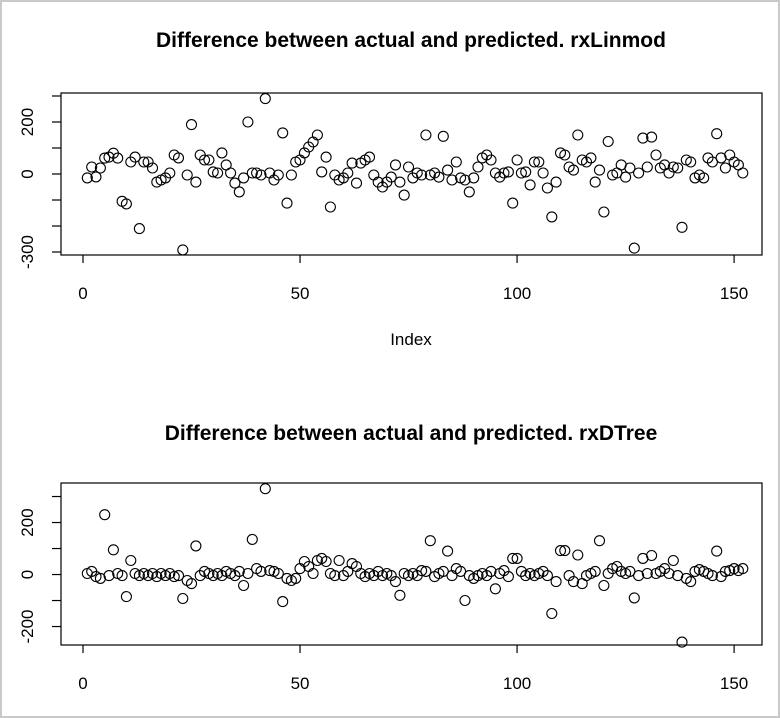 This screenshot has width=780, height=718. What do you see at coordinates (27, 574) in the screenshot?
I see `y-tick-label: 0` at bounding box center [27, 574].